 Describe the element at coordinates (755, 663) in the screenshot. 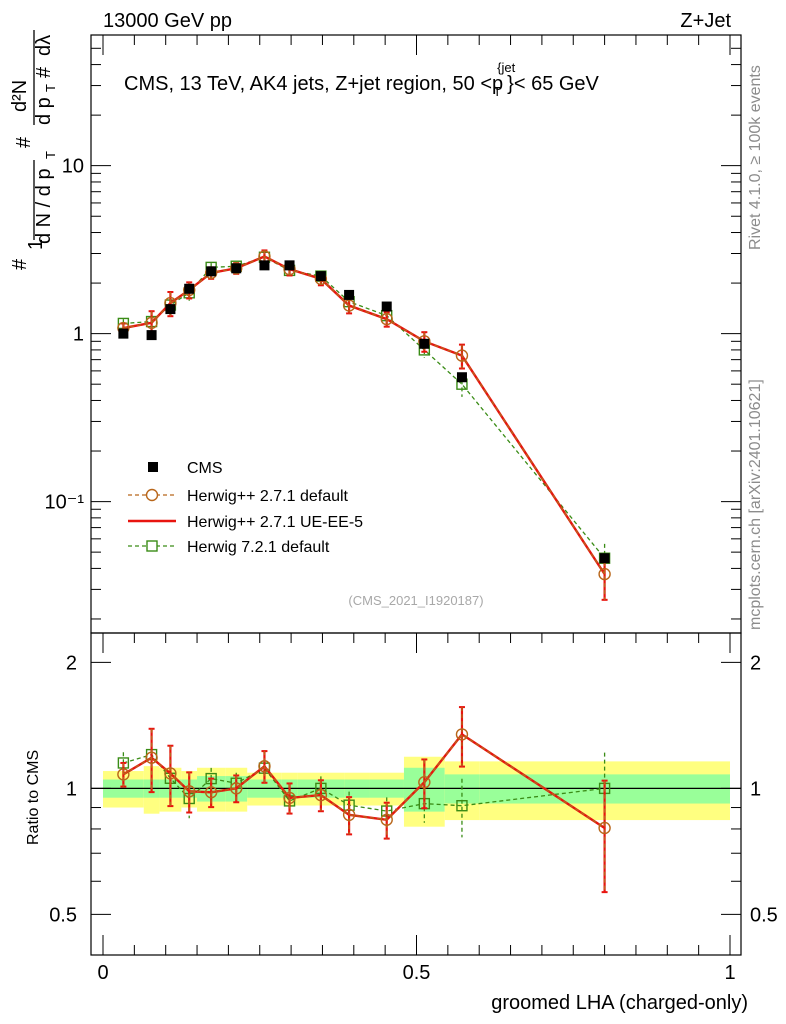

I see `ratio-y-tick-label-right: 2` at that location.